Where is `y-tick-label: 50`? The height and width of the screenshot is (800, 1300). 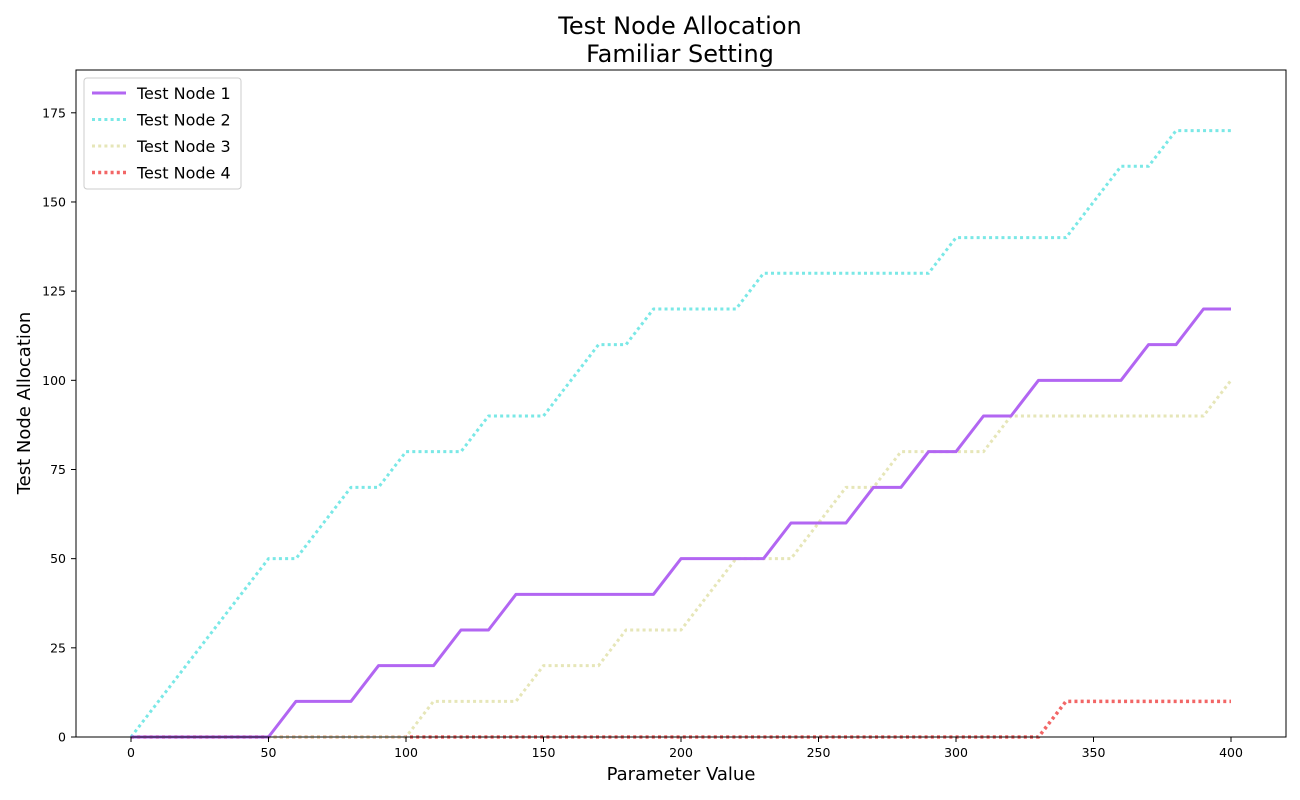
y-tick-label: 50 is located at coordinates (58, 558).